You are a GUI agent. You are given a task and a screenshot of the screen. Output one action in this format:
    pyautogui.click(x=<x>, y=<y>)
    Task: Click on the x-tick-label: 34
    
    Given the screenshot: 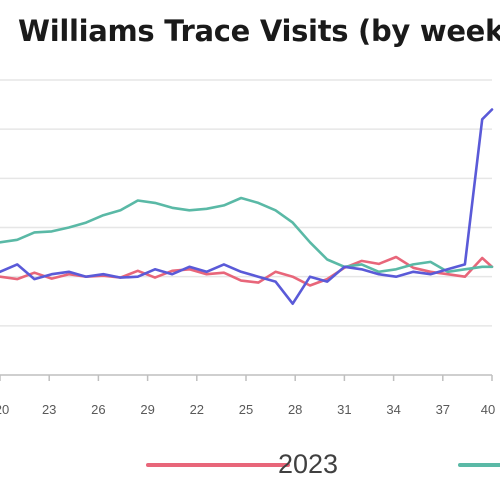 What is the action you would take?
    pyautogui.click(x=393, y=409)
    